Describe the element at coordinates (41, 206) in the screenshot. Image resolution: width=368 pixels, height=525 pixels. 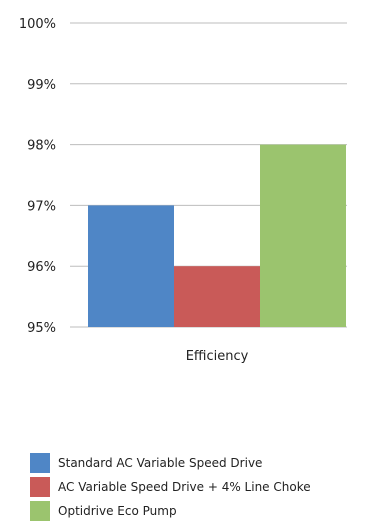
I see `y-tick-label: 97%` at that location.